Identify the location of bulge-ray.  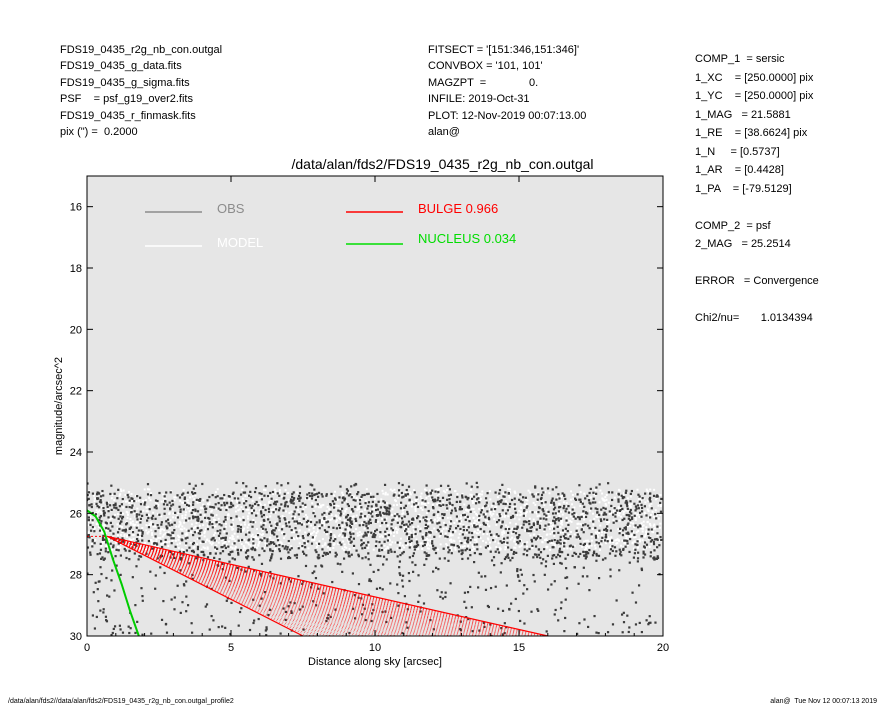
(250, 586).